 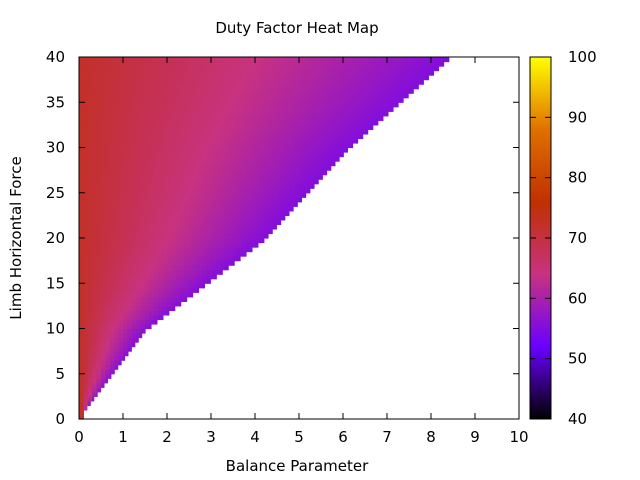 I want to click on colorbar-tick-label: 70, so click(x=577, y=238).